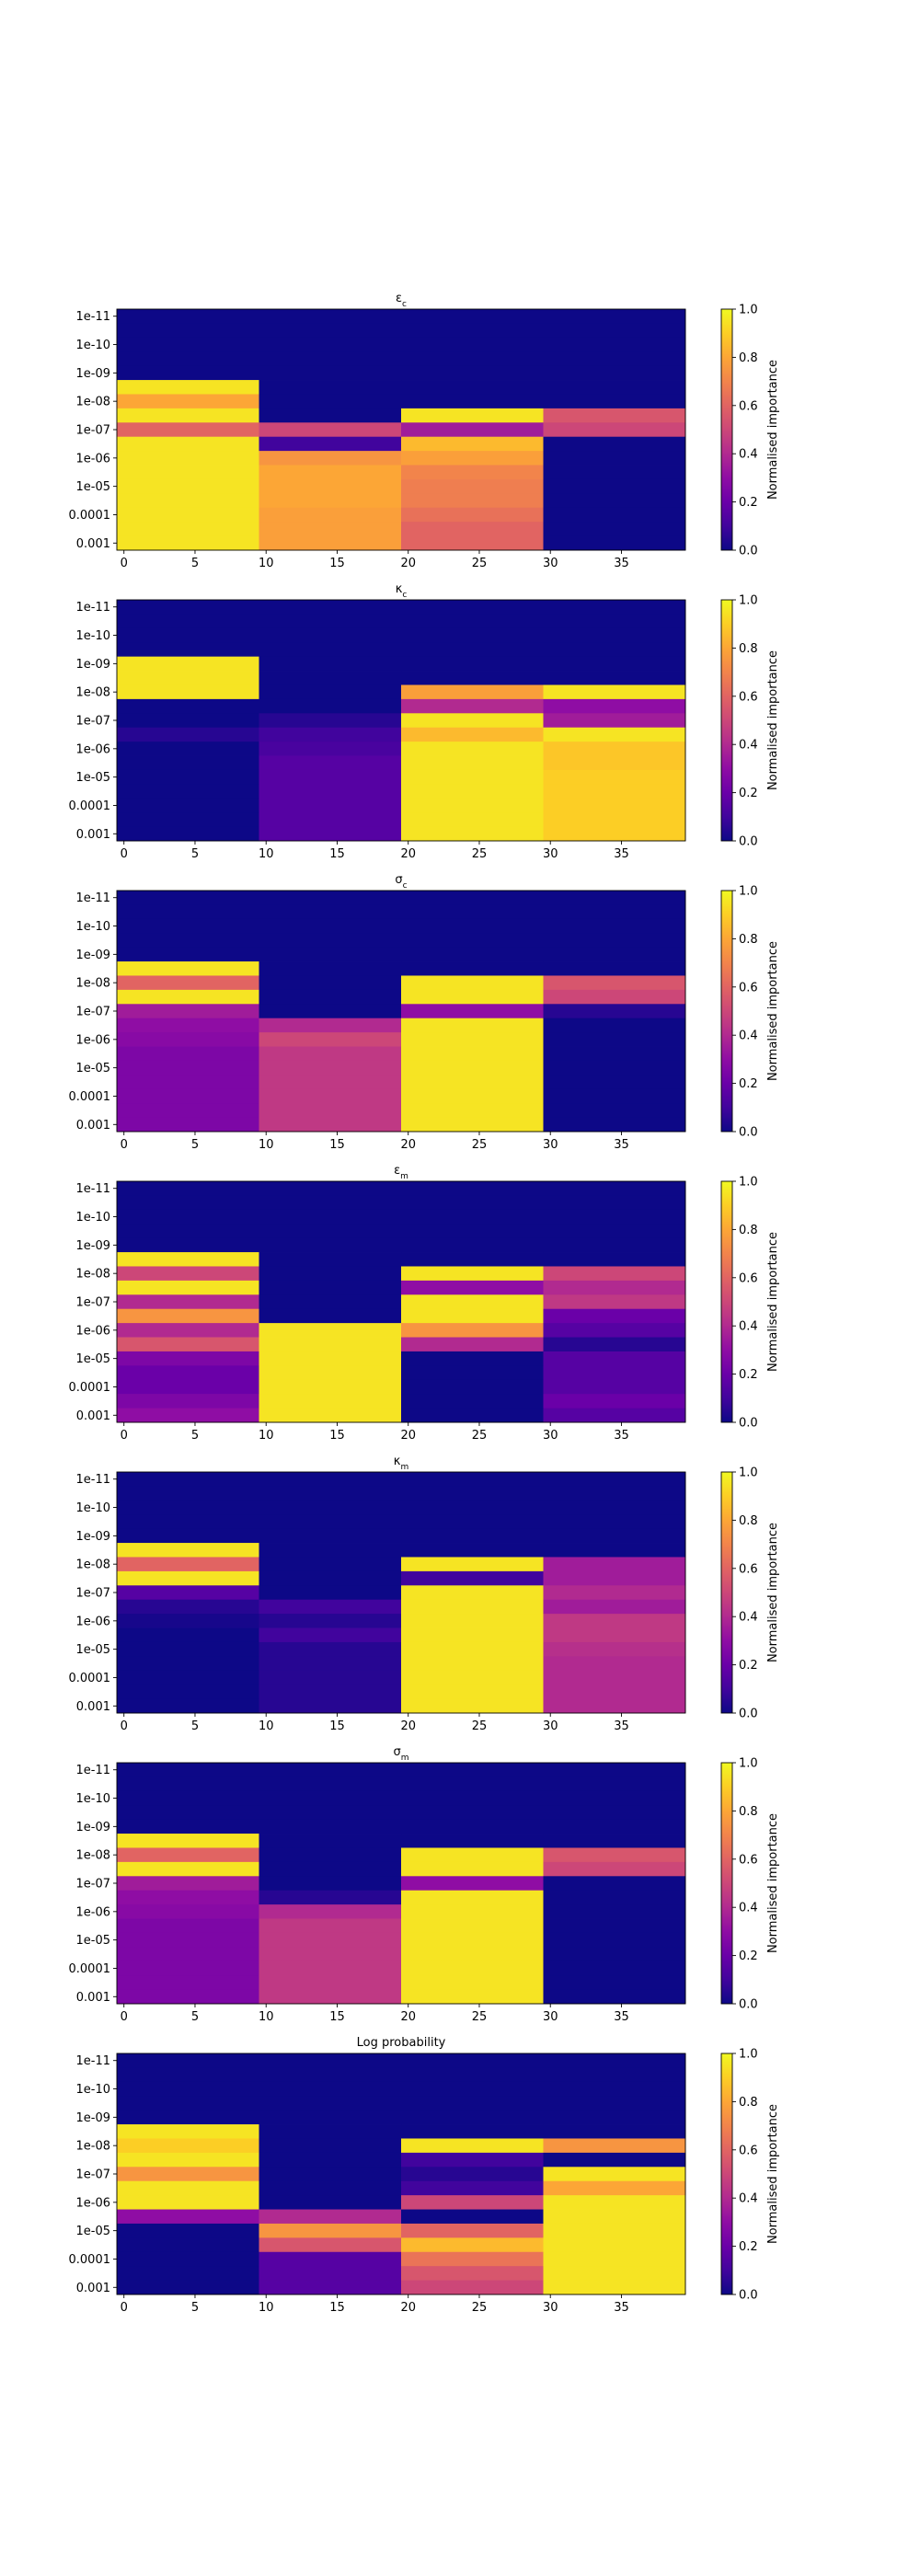 This screenshot has height=2576, width=920. What do you see at coordinates (399, 298) in the screenshot?
I see `panel-title-main: ε` at bounding box center [399, 298].